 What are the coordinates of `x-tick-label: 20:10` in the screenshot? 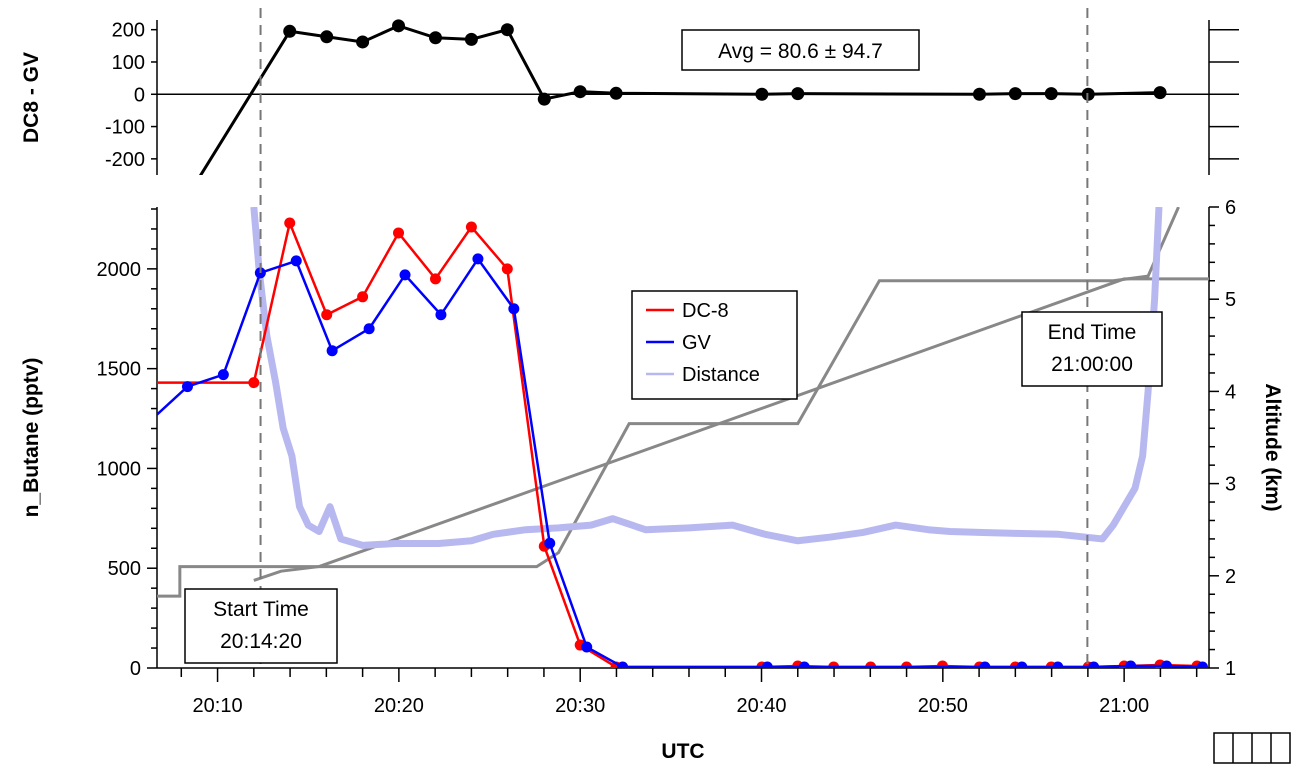 It's located at (218, 706).